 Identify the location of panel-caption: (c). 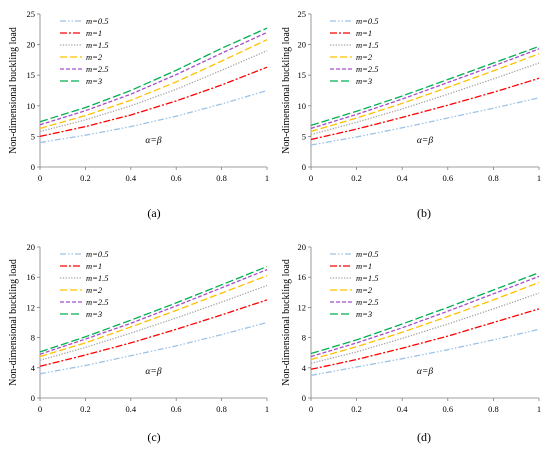
(153, 437).